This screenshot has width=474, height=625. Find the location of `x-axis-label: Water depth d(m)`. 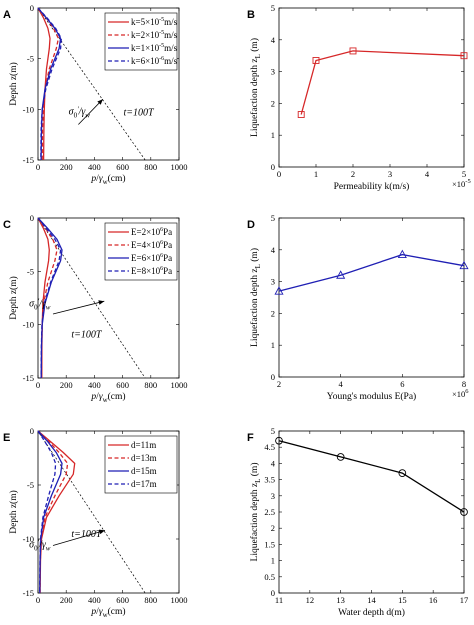

x-axis-label: Water depth d(m) is located at coordinates (371, 612).